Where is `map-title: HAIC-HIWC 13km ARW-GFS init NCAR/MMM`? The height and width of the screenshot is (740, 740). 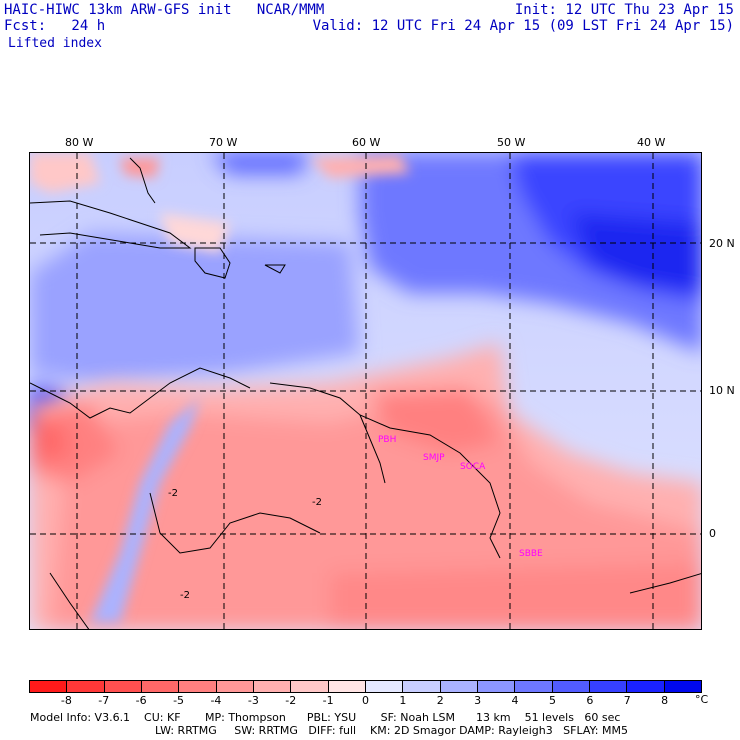
map-title: HAIC-HIWC 13km ARW-GFS init NCAR/MMM is located at coordinates (164, 10).